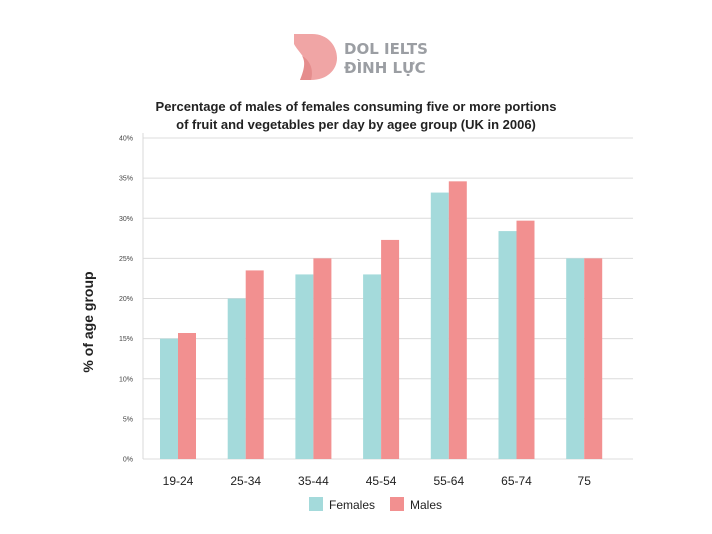  Describe the element at coordinates (386, 49) in the screenshot. I see `brand-line1: DOL IELTS` at that location.